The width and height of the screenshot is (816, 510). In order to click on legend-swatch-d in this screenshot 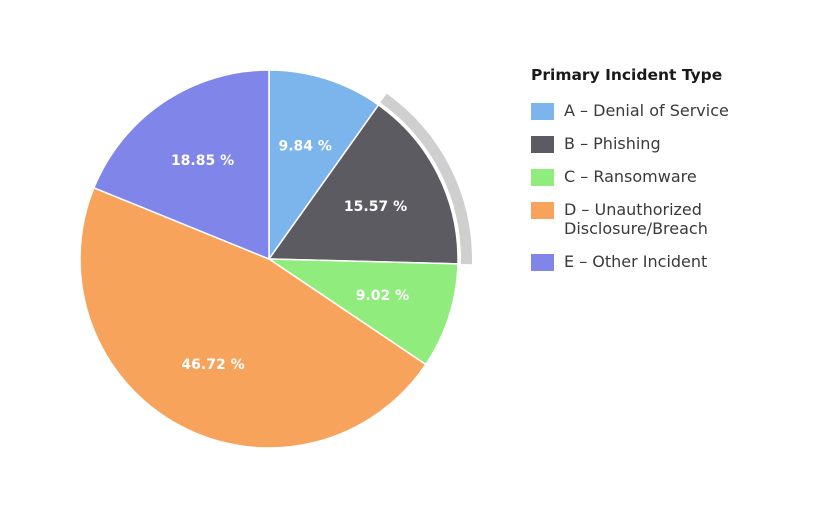, I will do `click(542, 210)`.